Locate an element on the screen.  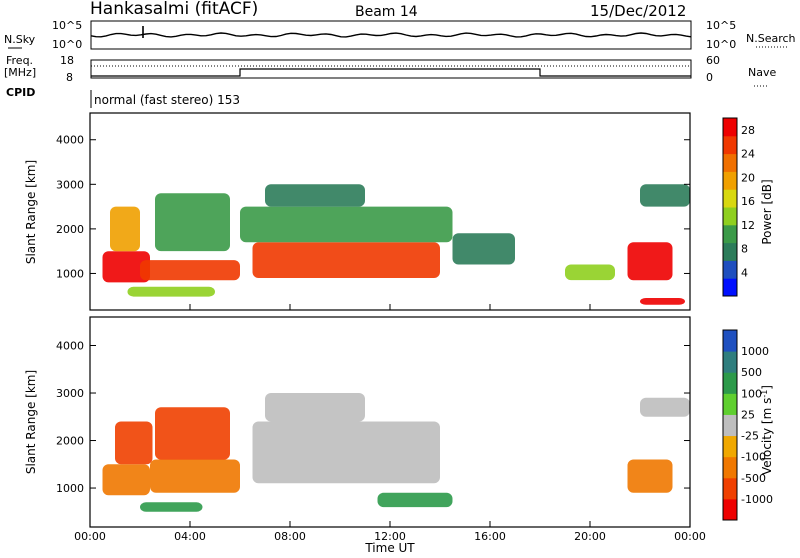
nave-tick-bottom: 0 is located at coordinates (709, 77).